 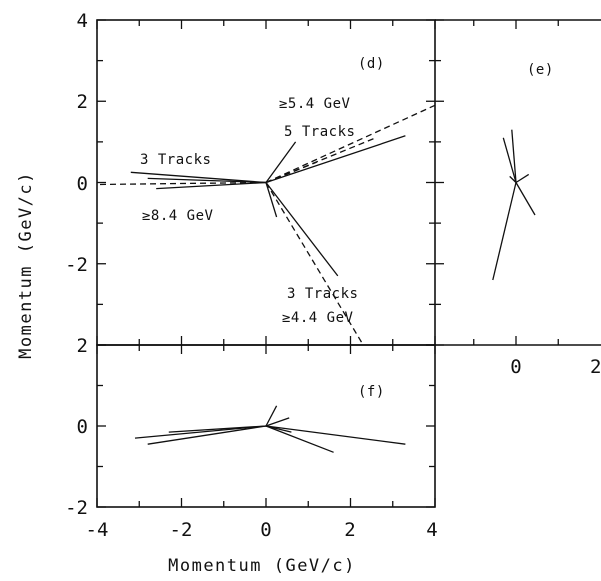 I want to click on annotation-right-jet-tracks: 5 Tracks, so click(x=319, y=132).